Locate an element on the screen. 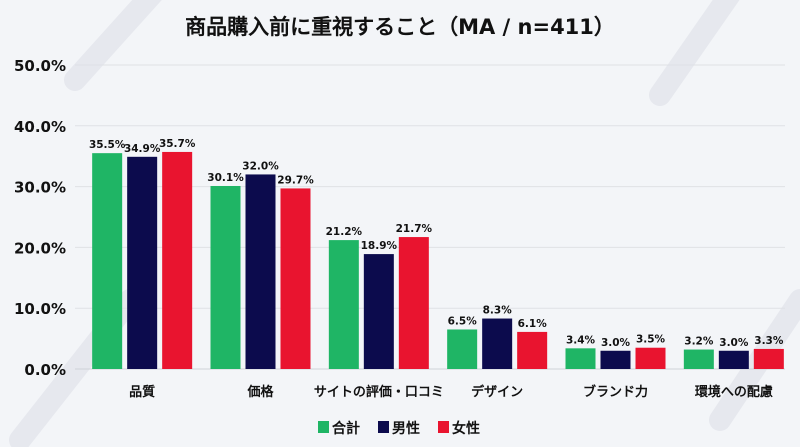  data-label: 32.0% is located at coordinates (260, 166).